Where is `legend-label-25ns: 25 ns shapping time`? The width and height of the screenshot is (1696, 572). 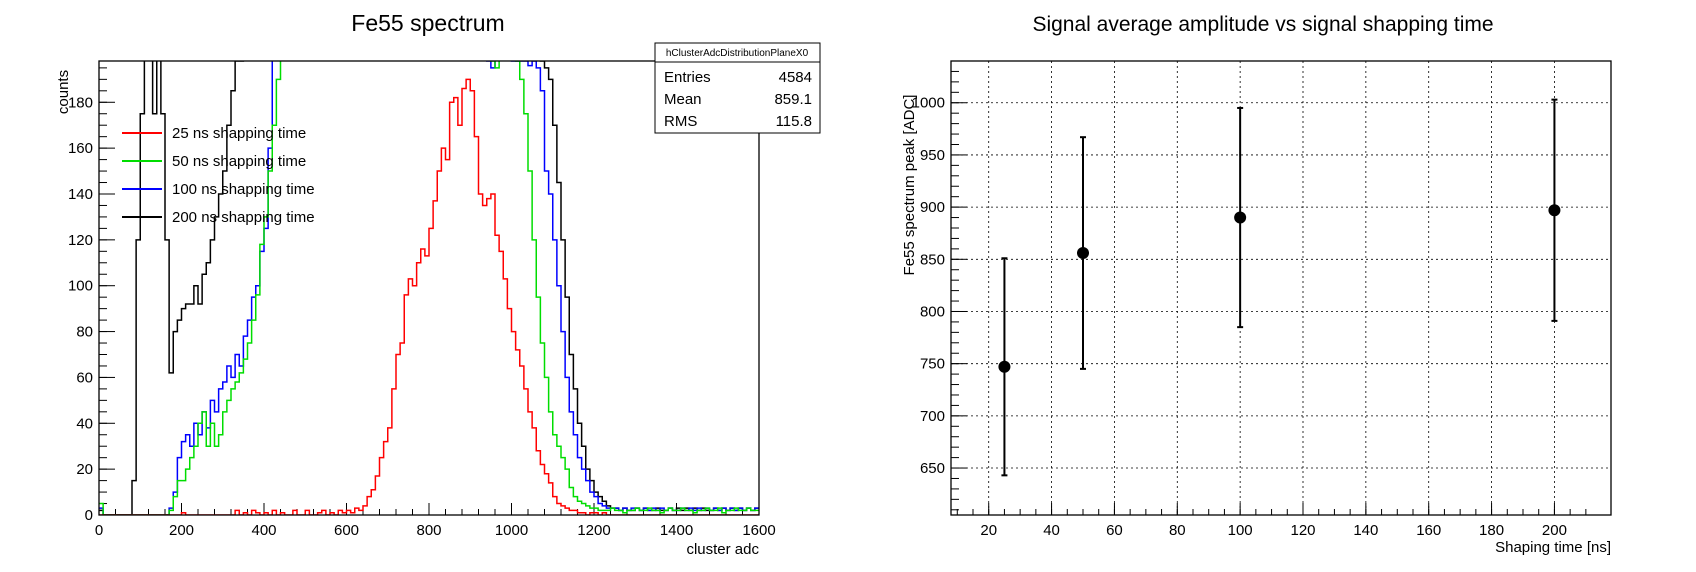 legend-label-25ns: 25 ns shapping time is located at coordinates (239, 133).